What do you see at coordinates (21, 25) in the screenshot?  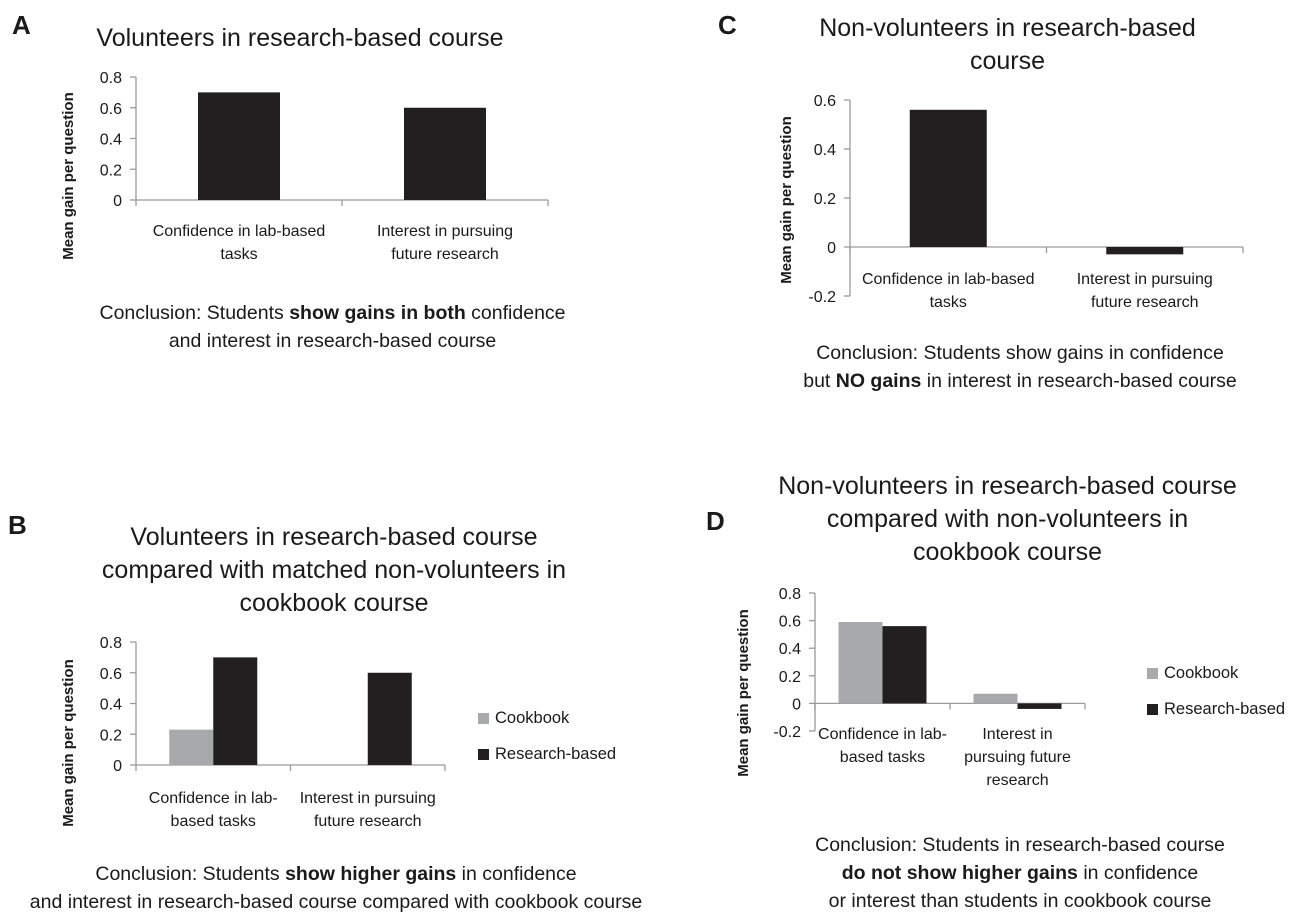 I see `panel-letter-a: A` at bounding box center [21, 25].